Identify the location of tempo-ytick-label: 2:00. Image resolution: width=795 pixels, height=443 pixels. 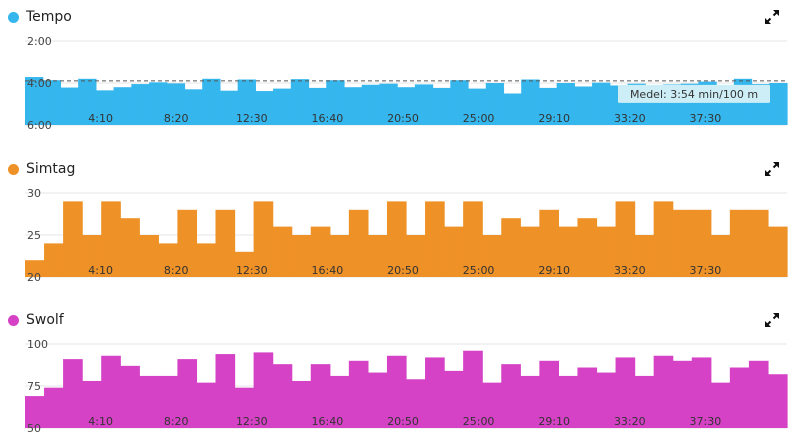
(39, 41).